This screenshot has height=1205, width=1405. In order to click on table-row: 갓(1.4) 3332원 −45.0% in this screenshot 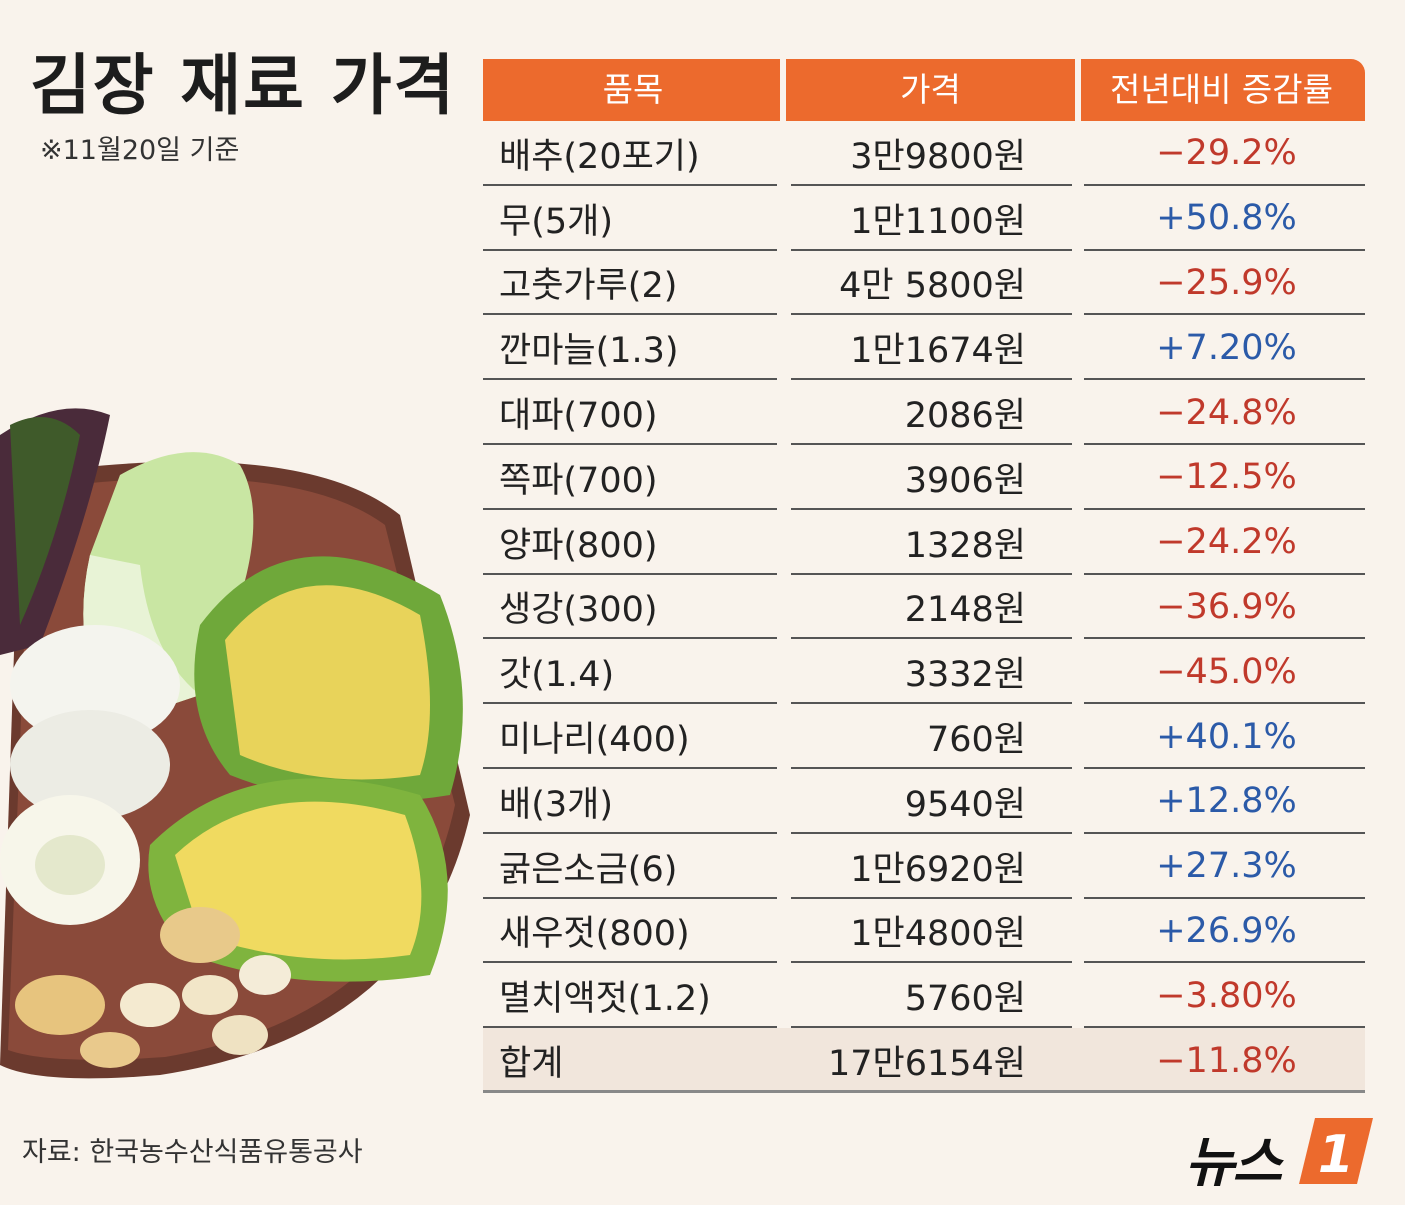, I will do `click(924, 671)`.